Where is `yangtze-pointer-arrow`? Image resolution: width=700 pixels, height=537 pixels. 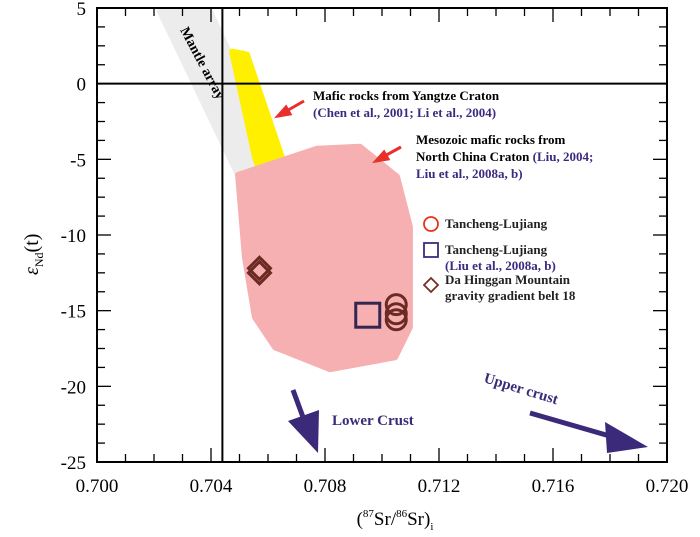 yangtze-pointer-arrow is located at coordinates (289, 109).